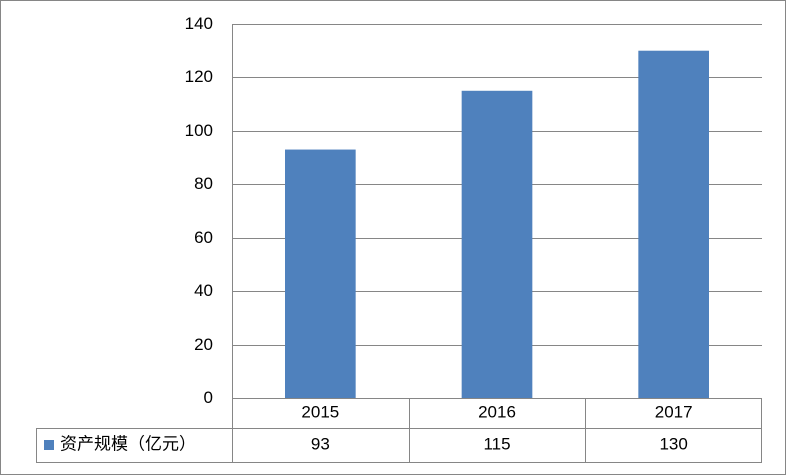 This screenshot has height=475, width=786. What do you see at coordinates (199, 76) in the screenshot?
I see `y-tick-label: 120` at bounding box center [199, 76].